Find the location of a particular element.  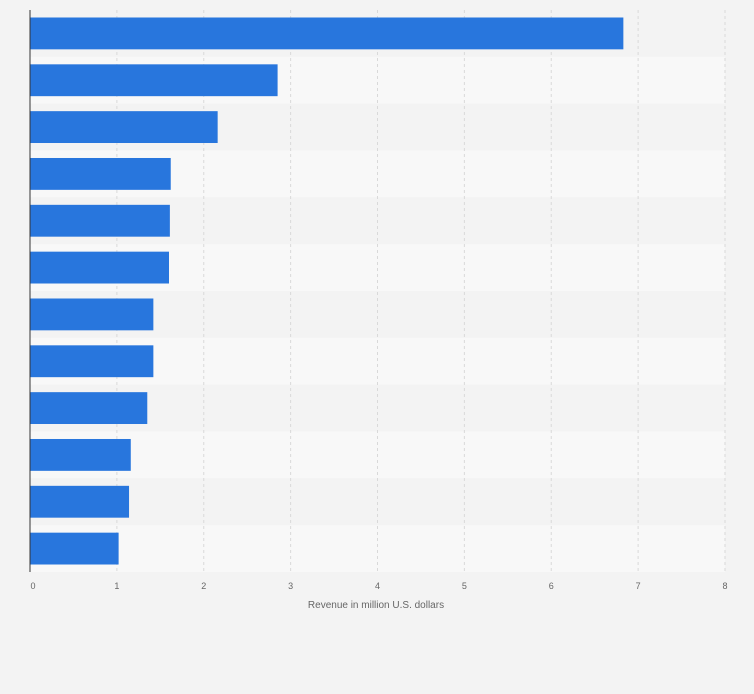

x-tick-label: 6 is located at coordinates (551, 586).